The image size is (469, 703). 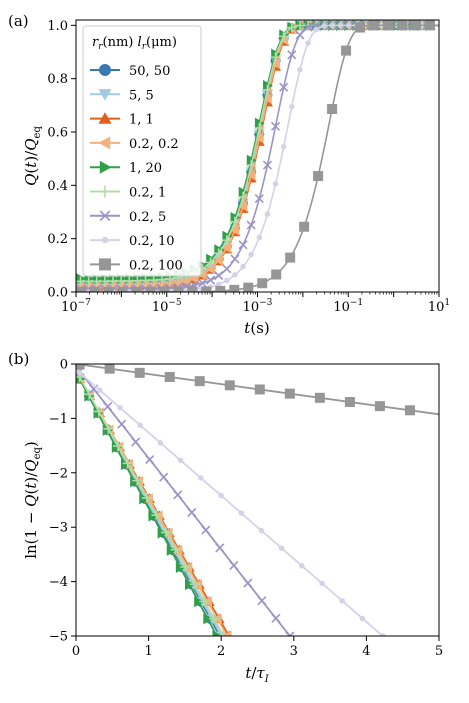 What do you see at coordinates (156, 265) in the screenshot?
I see `legend-label: 0.2, 100` at bounding box center [156, 265].